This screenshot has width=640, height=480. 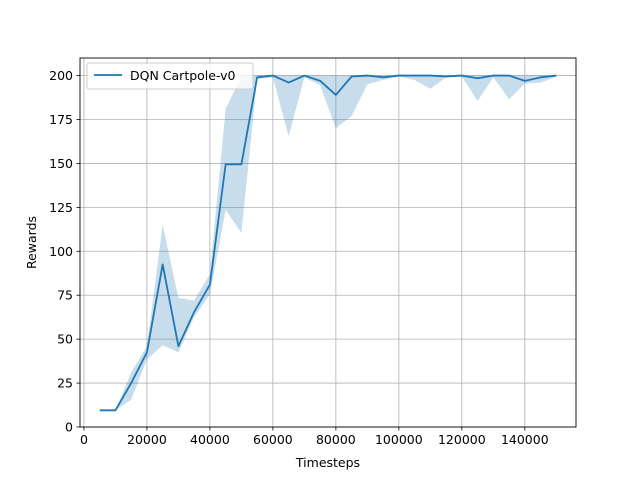 I want to click on x-tick-label: 140000, so click(x=525, y=439).